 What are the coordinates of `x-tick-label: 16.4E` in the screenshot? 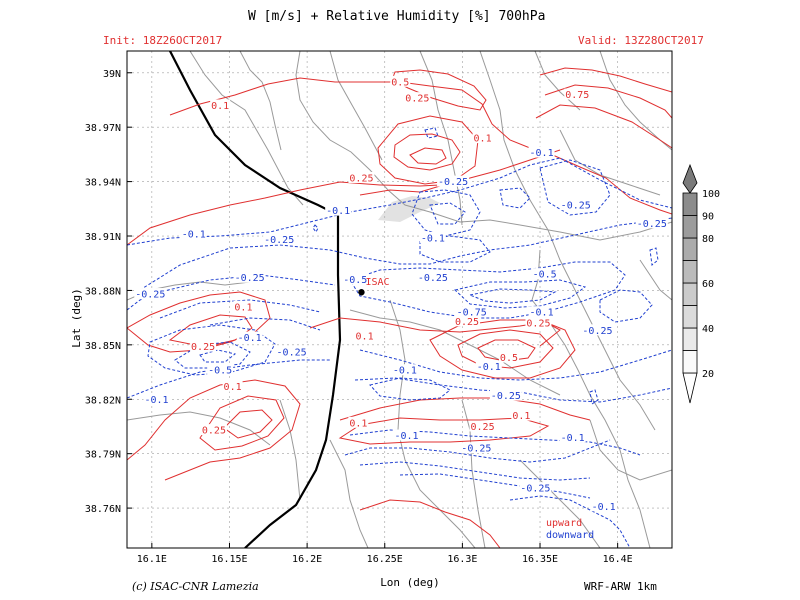 It's located at (618, 559).